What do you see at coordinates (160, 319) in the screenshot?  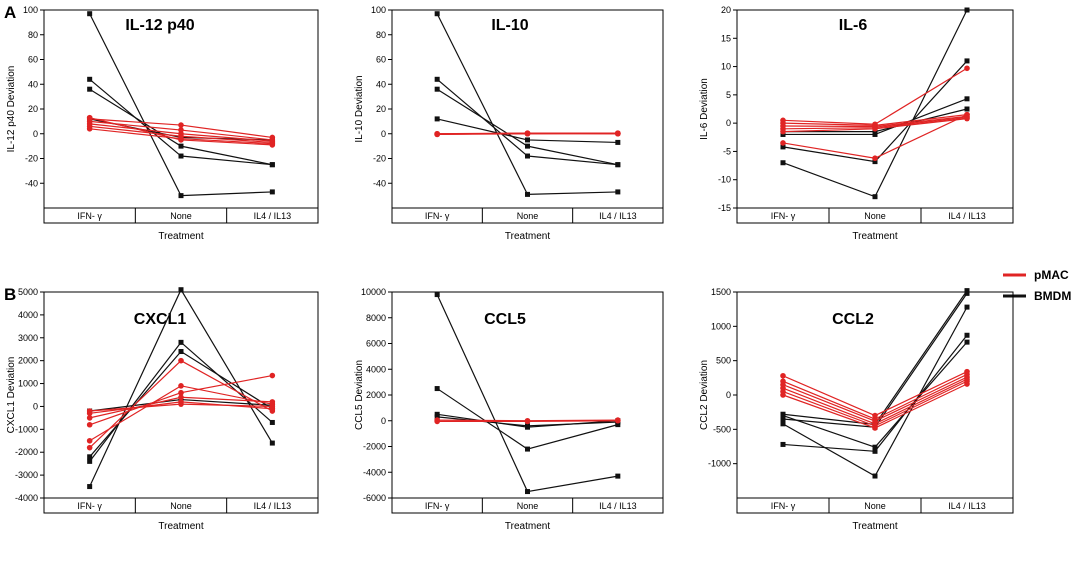 I see `chart-title: CXCL1` at bounding box center [160, 319].